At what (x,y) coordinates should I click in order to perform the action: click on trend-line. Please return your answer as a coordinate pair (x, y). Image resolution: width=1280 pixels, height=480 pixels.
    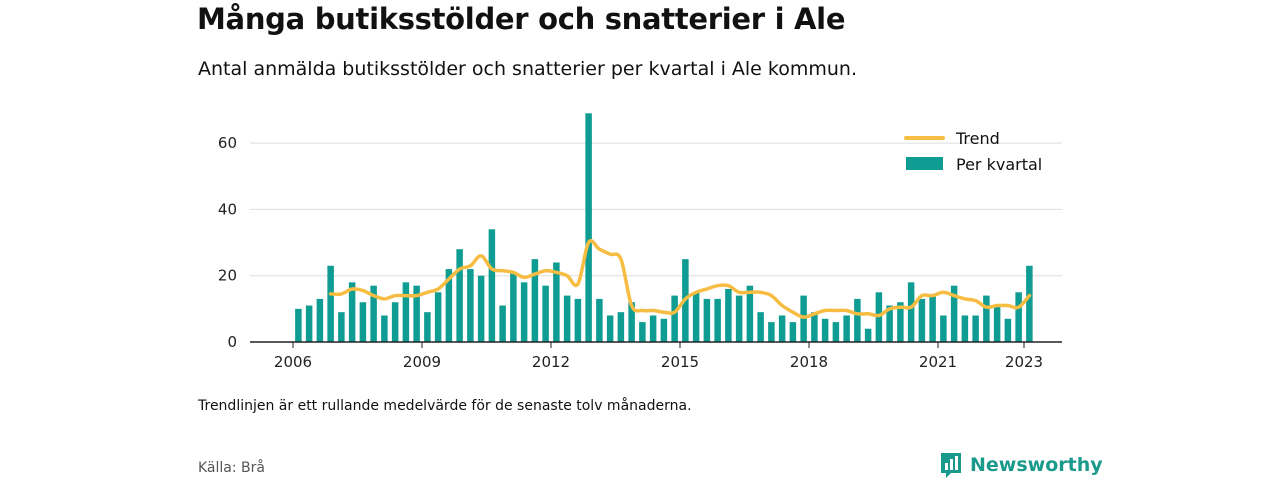
    Looking at the image, I should click on (680, 279).